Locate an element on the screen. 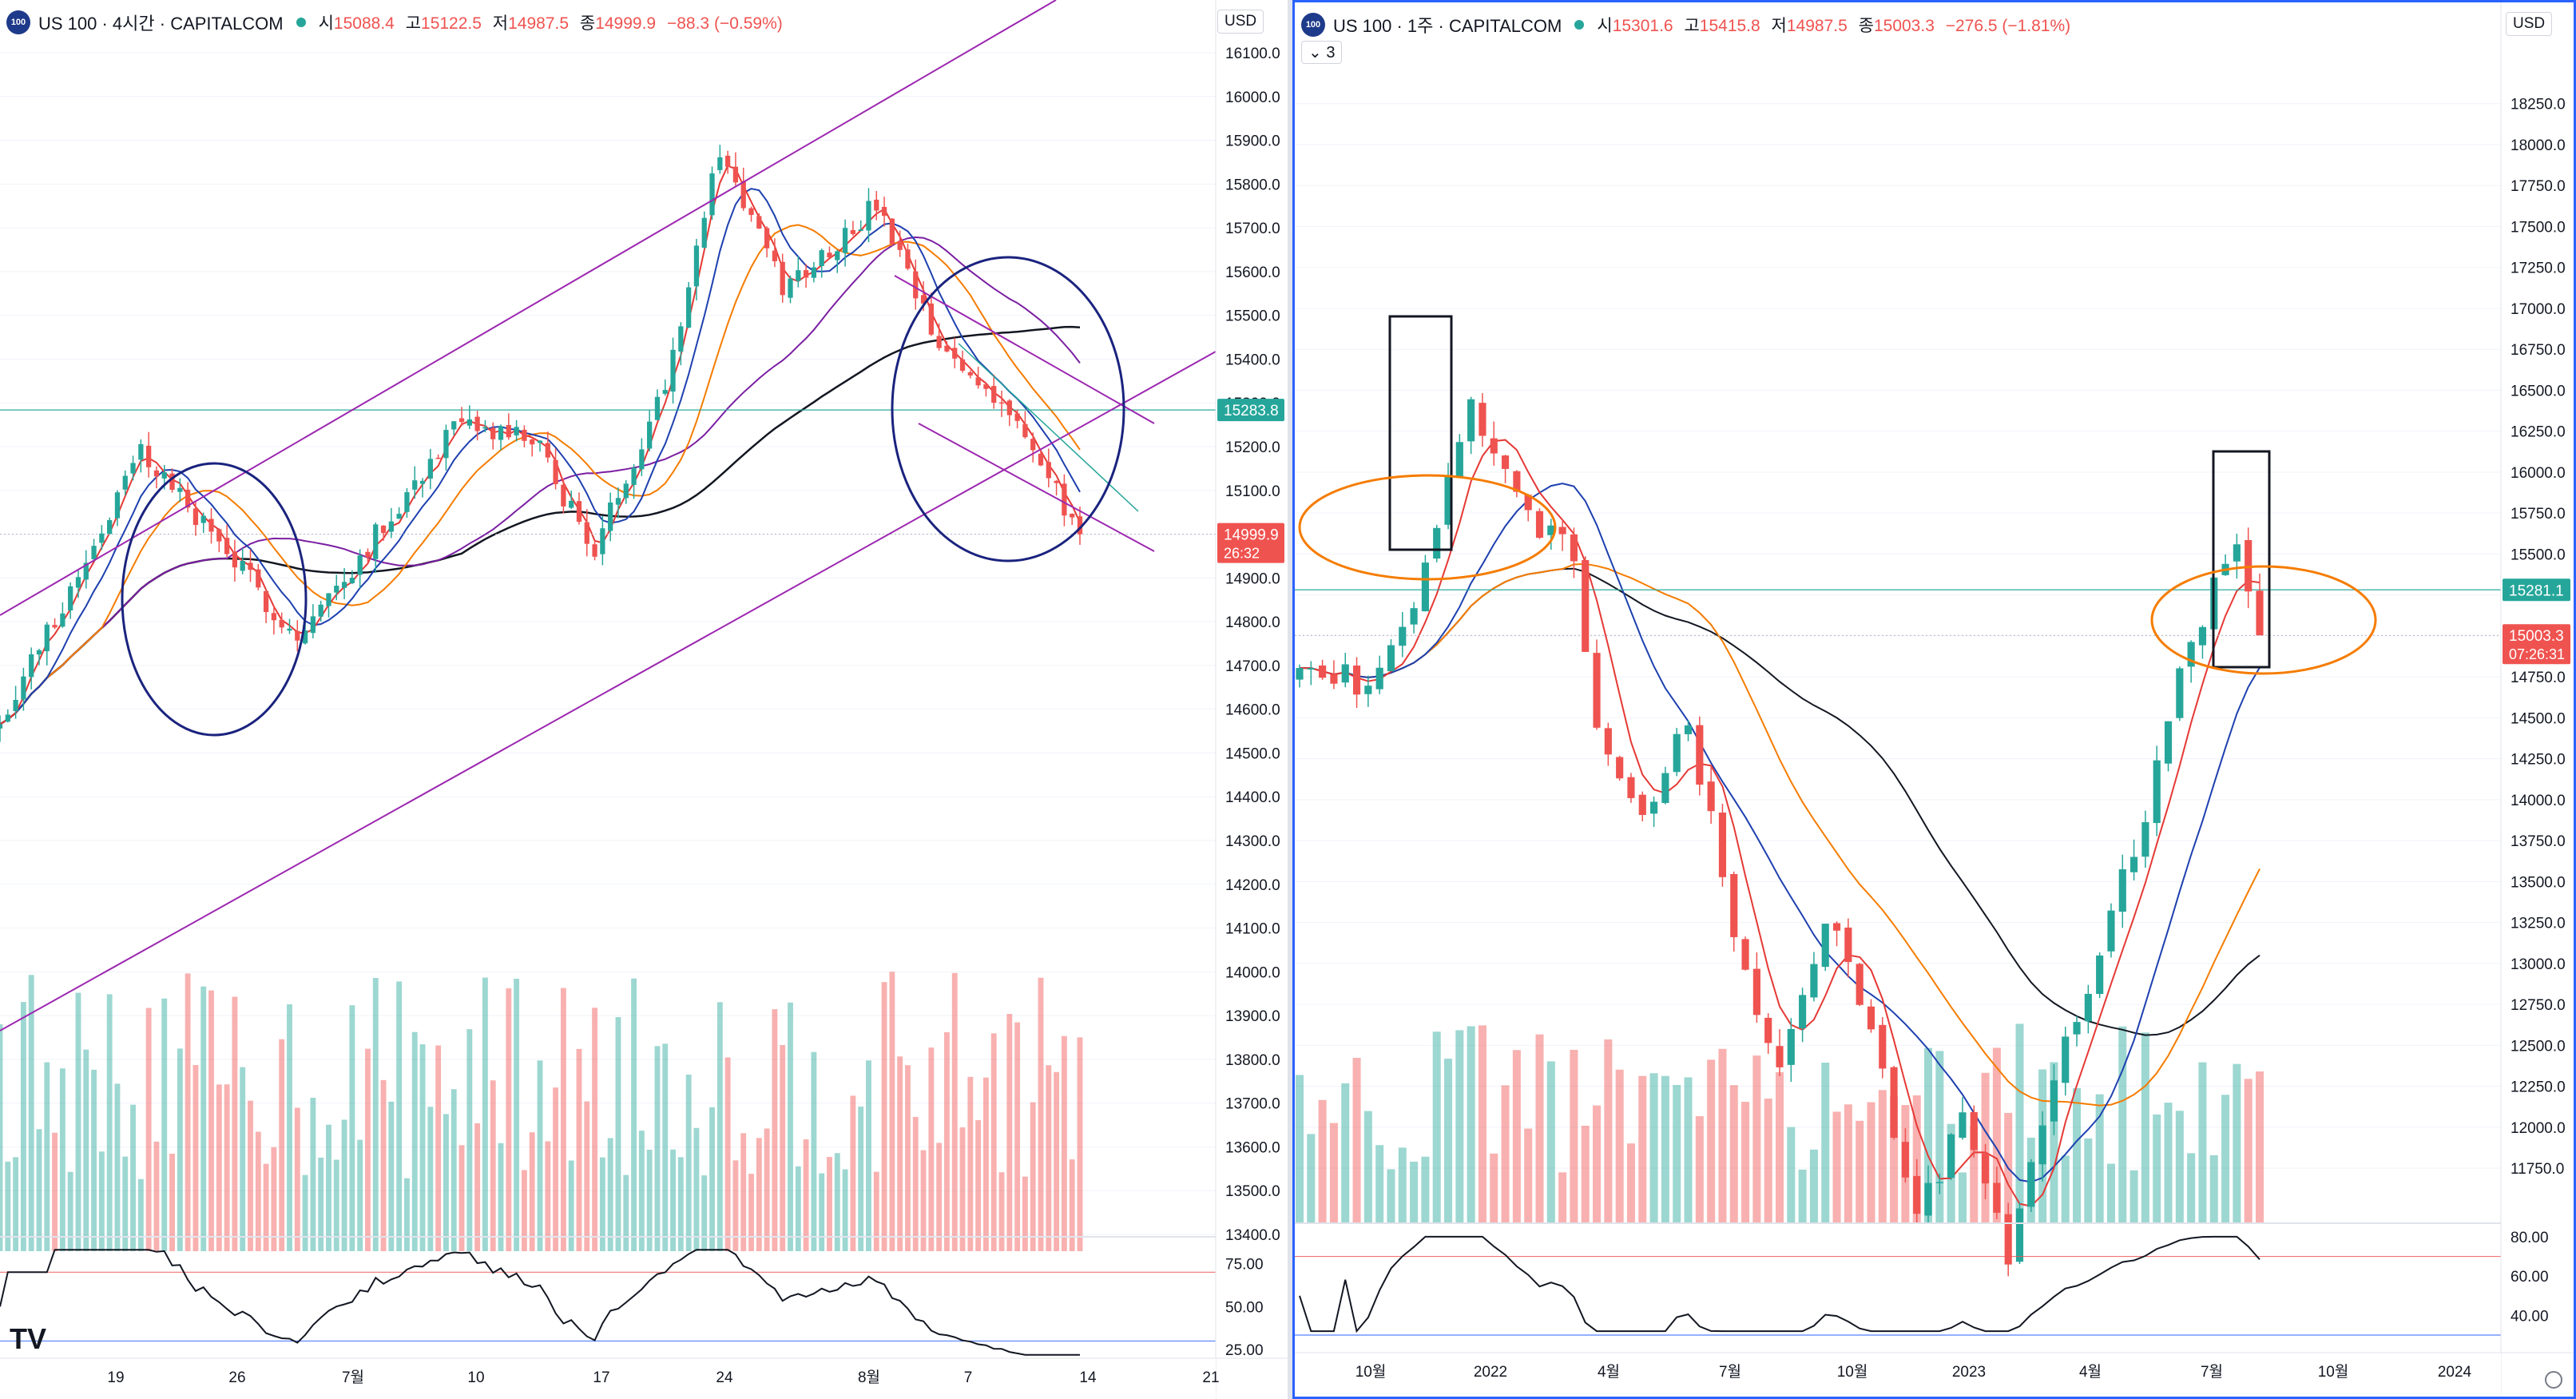 The height and width of the screenshot is (1399, 2576). symbol-title: US 100 · 4시간 · CAPITALCOM is located at coordinates (161, 24).